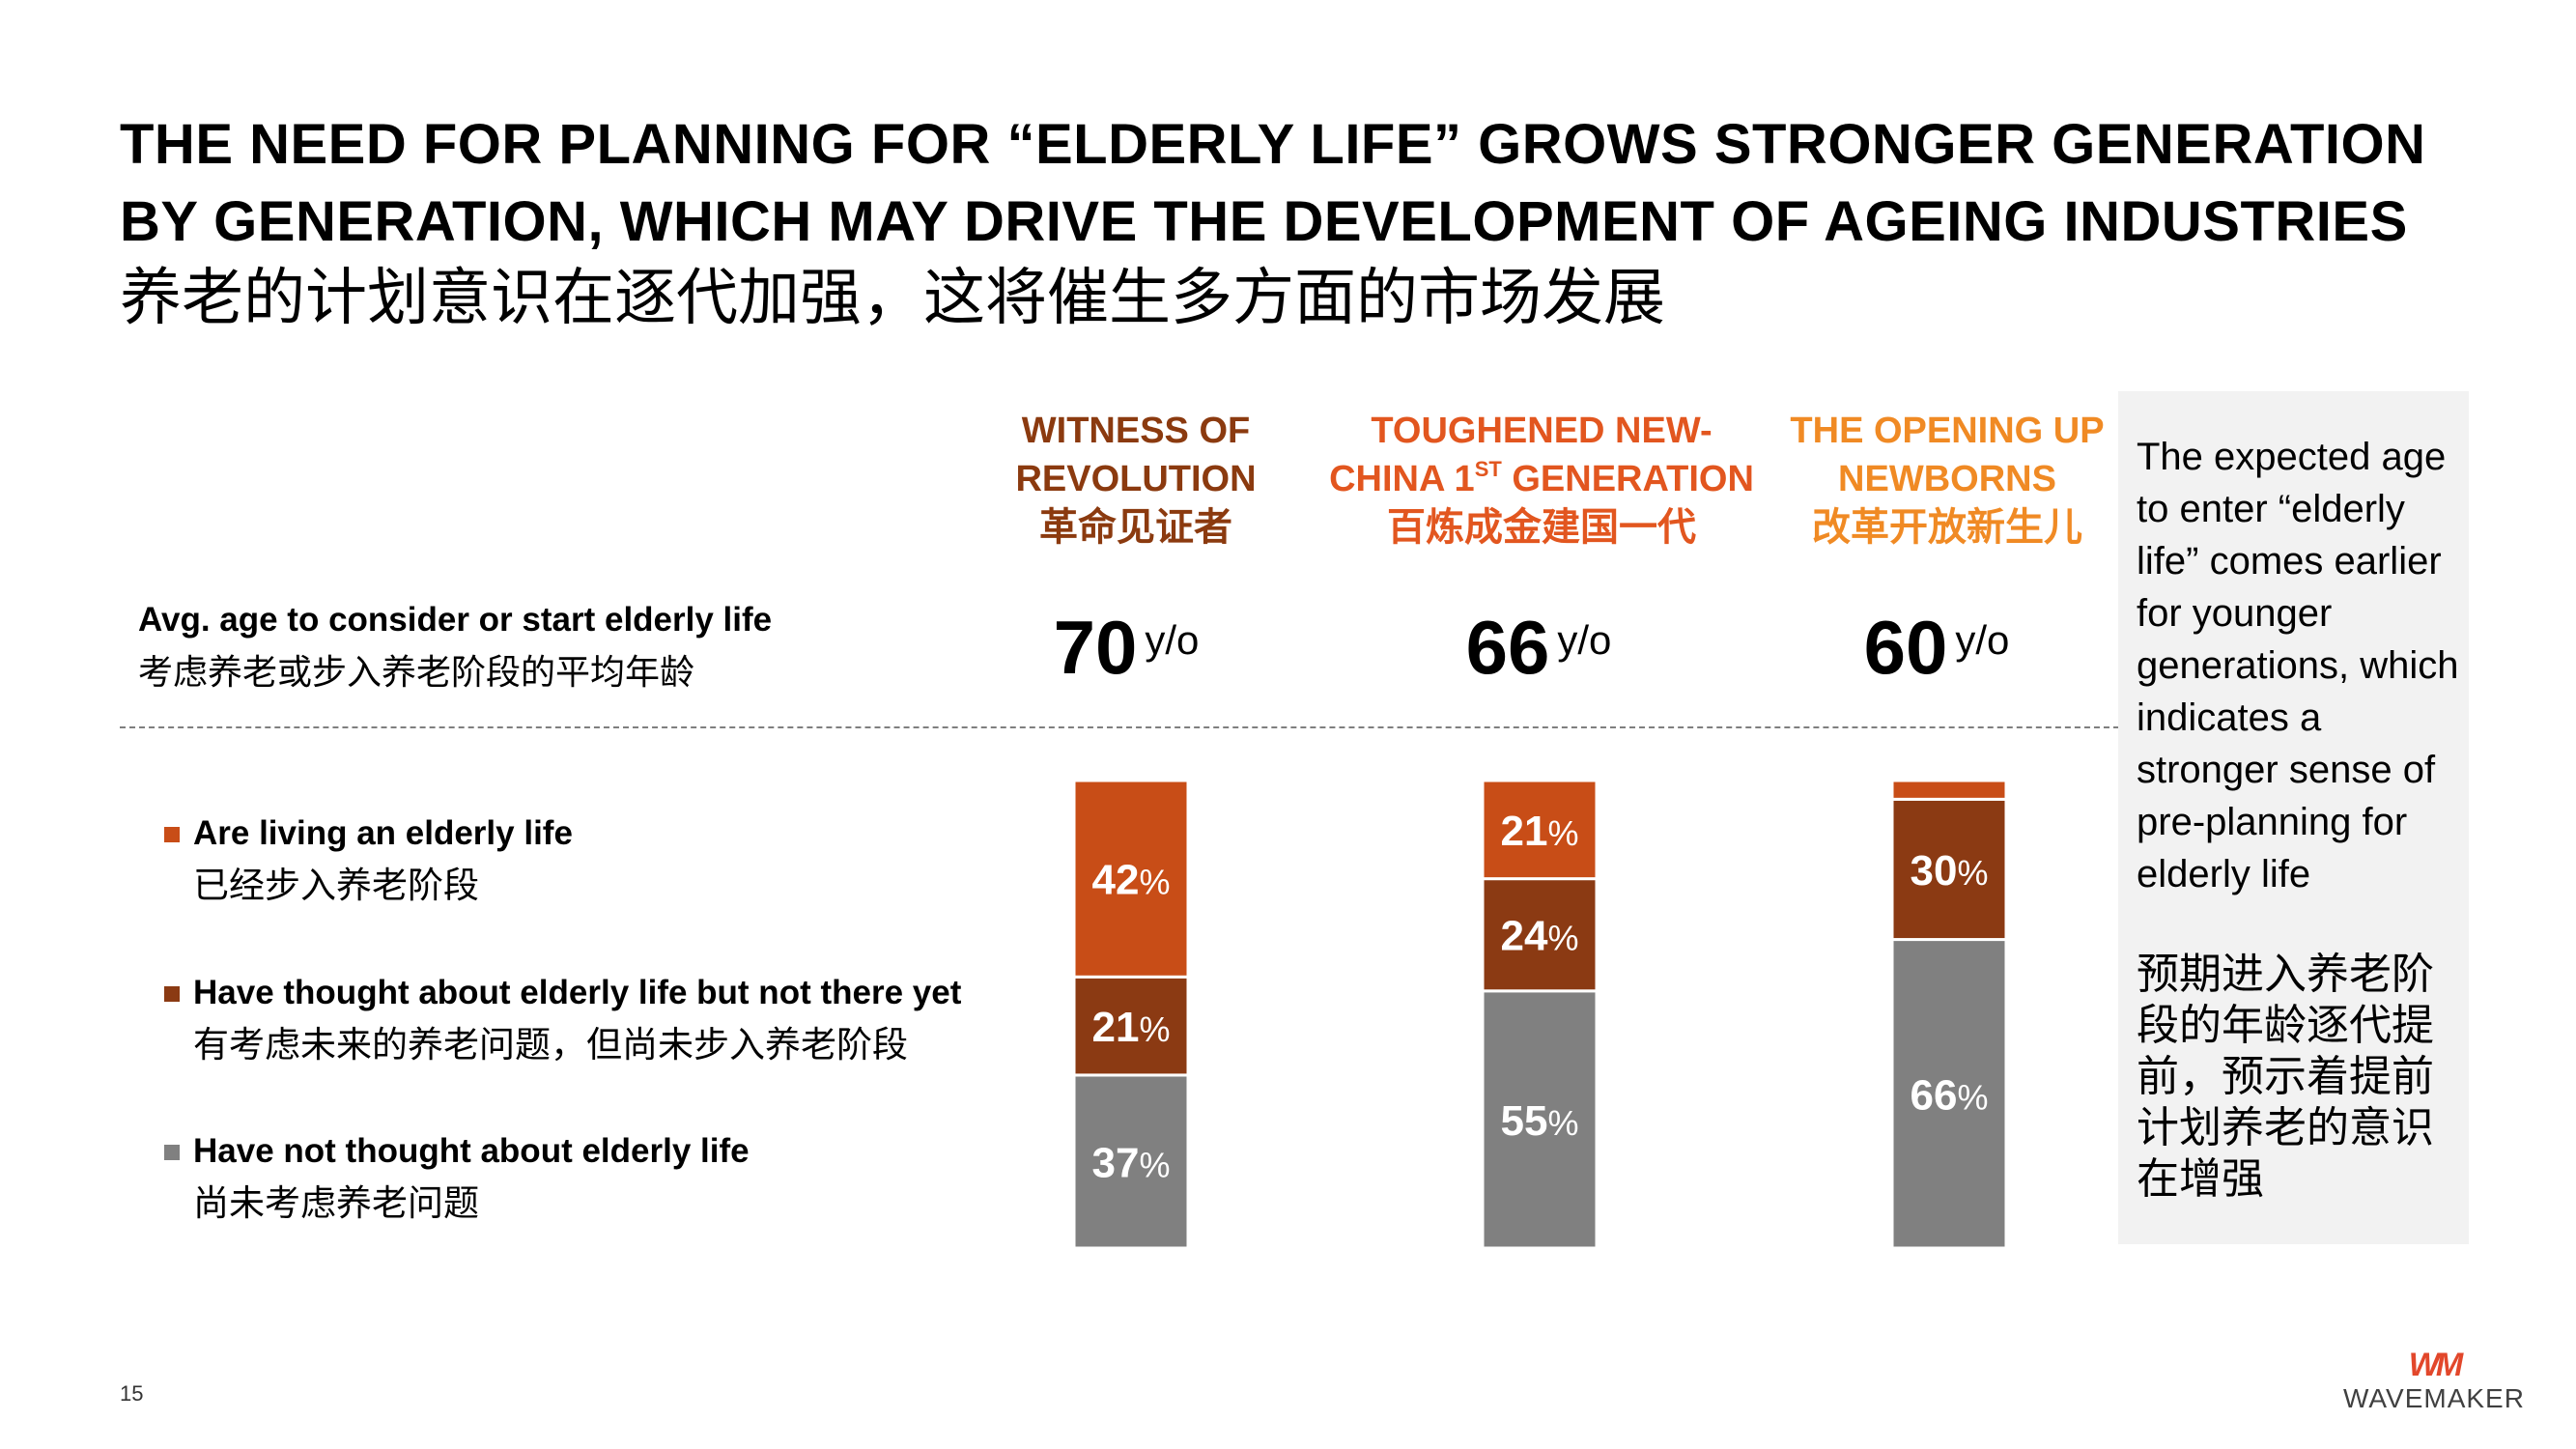 The image size is (2576, 1449). What do you see at coordinates (1542, 431) in the screenshot?
I see `generation-name-line-1: TOUGHENED NEW-` at bounding box center [1542, 431].